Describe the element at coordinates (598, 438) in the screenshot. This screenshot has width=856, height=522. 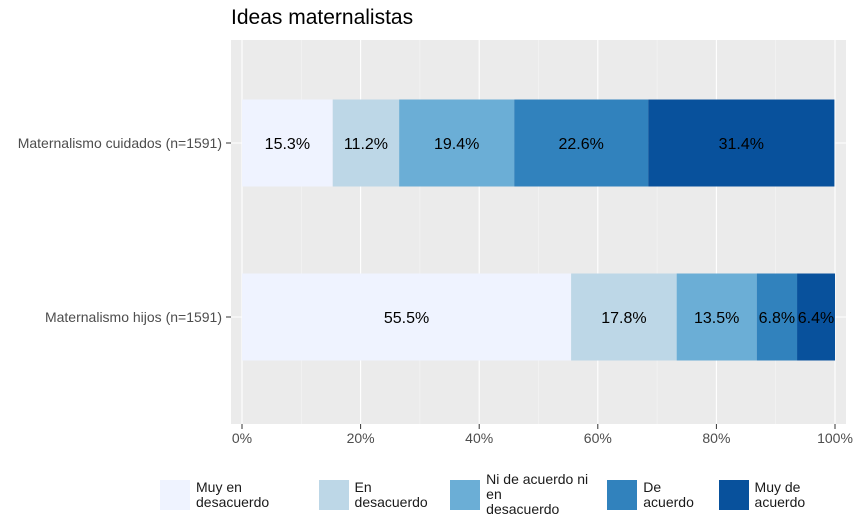
I see `x-tick-label: 60%` at that location.